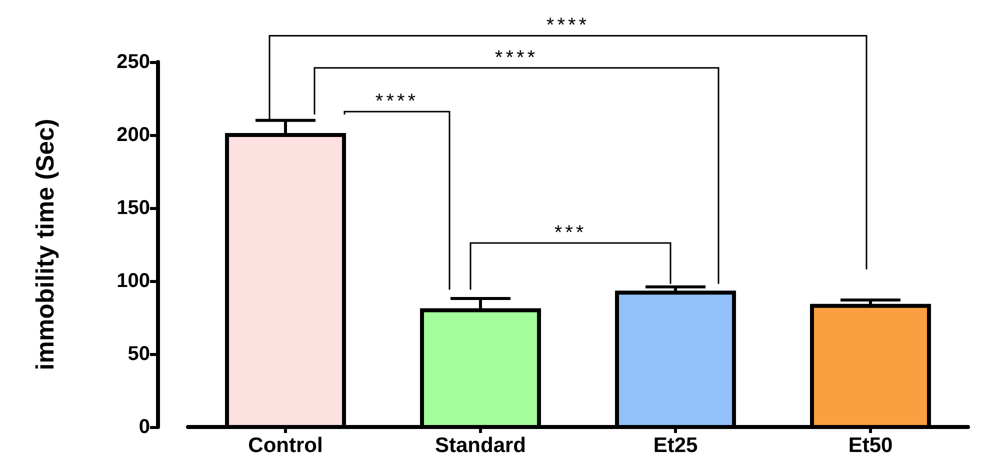  What do you see at coordinates (144, 427) in the screenshot?
I see `y-tick-label: 0` at bounding box center [144, 427].